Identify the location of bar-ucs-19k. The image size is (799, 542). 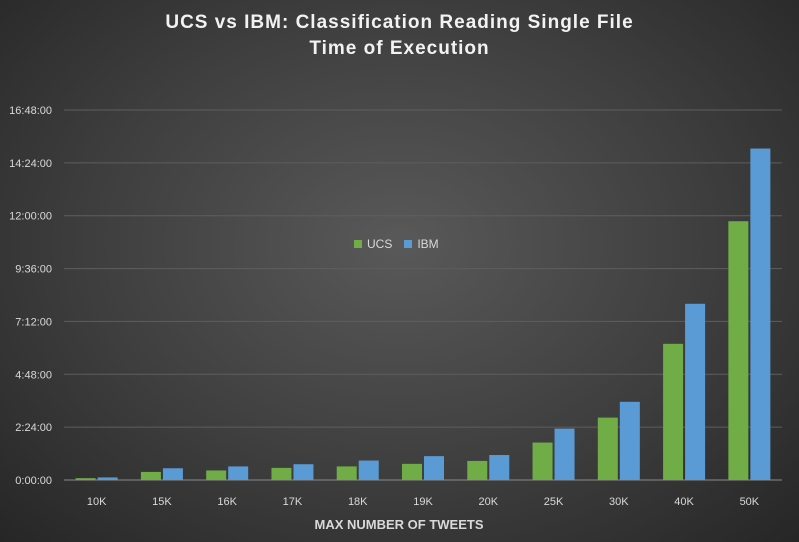
(412, 471).